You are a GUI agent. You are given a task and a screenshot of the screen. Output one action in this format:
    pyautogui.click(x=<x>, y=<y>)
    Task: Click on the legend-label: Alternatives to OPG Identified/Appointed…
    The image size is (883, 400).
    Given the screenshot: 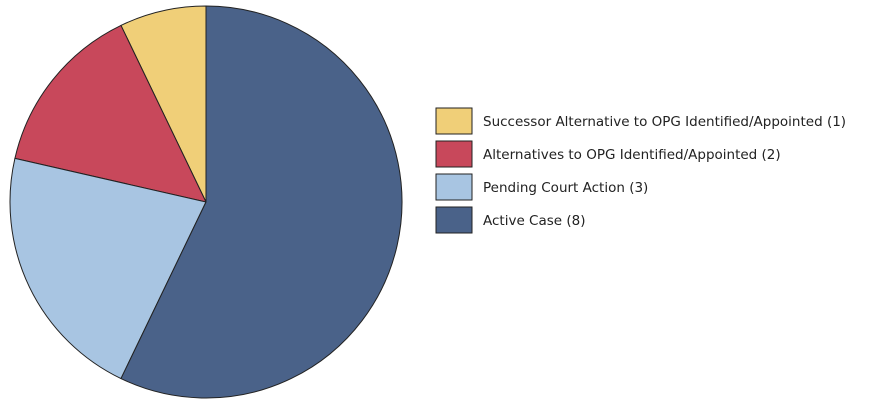 What is the action you would take?
    pyautogui.click(x=632, y=155)
    